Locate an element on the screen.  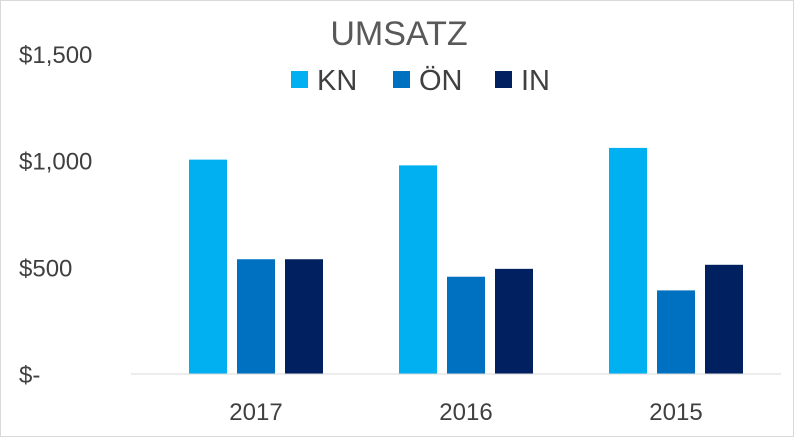
y-axis: $- $500 $1,000 $1,500 is located at coordinates (55, 215).